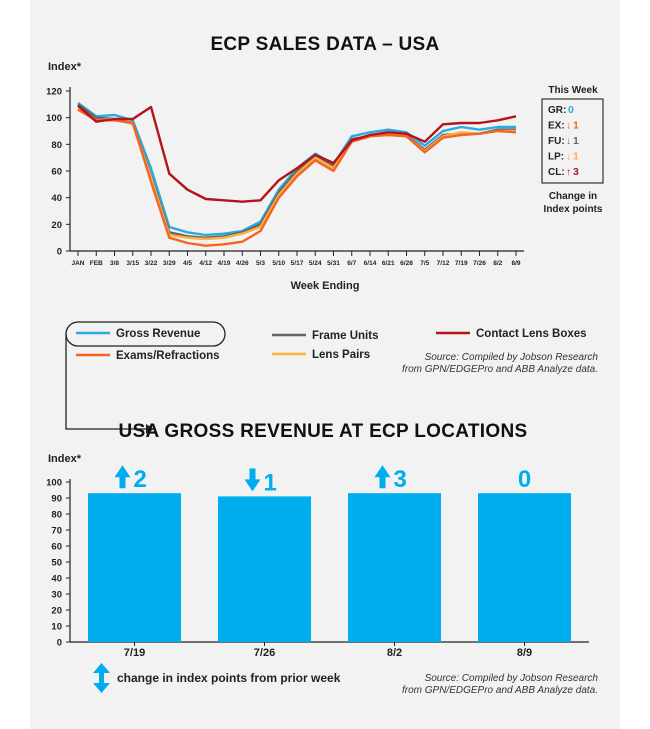 The height and width of the screenshot is (729, 650). I want to click on line-x-tick-label: 5/24, so click(315, 263).